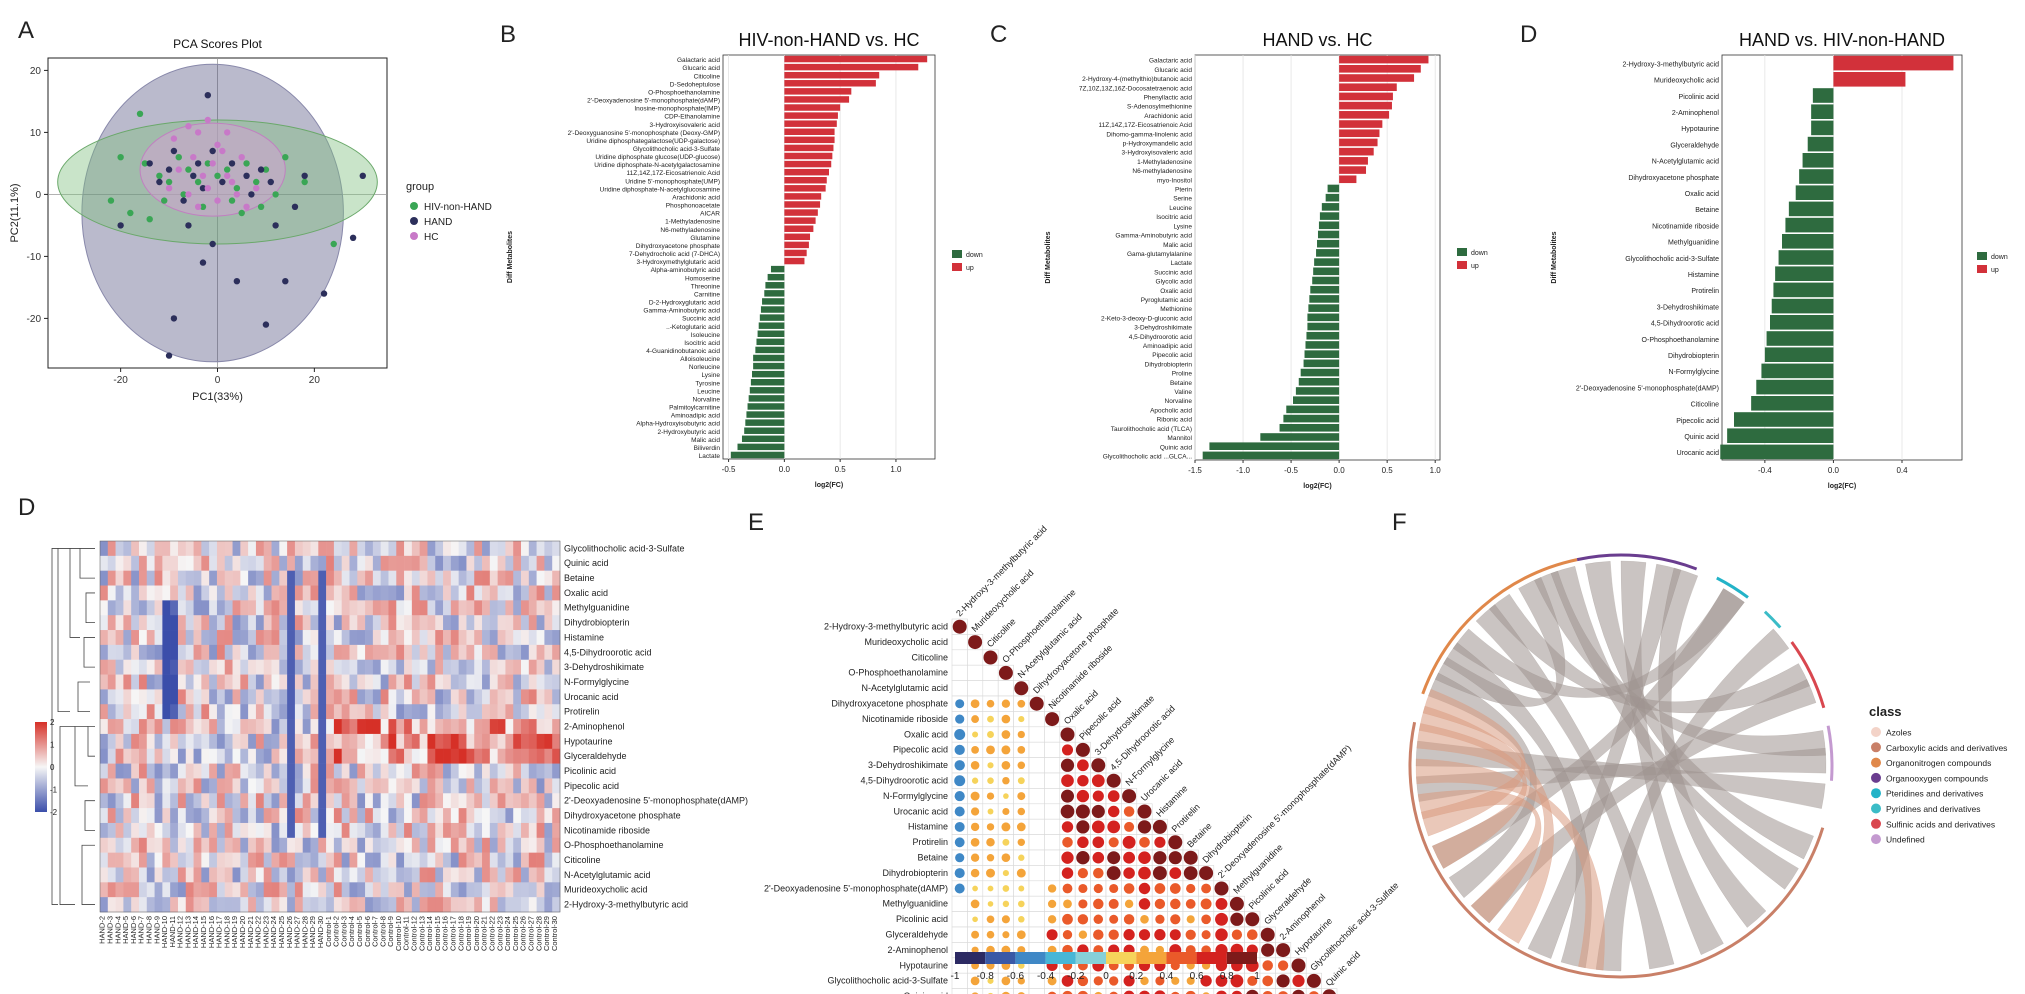 The width and height of the screenshot is (2025, 994). Describe the element at coordinates (315, 380) in the screenshot. I see `pca-xtick-label-2: 20` at that location.